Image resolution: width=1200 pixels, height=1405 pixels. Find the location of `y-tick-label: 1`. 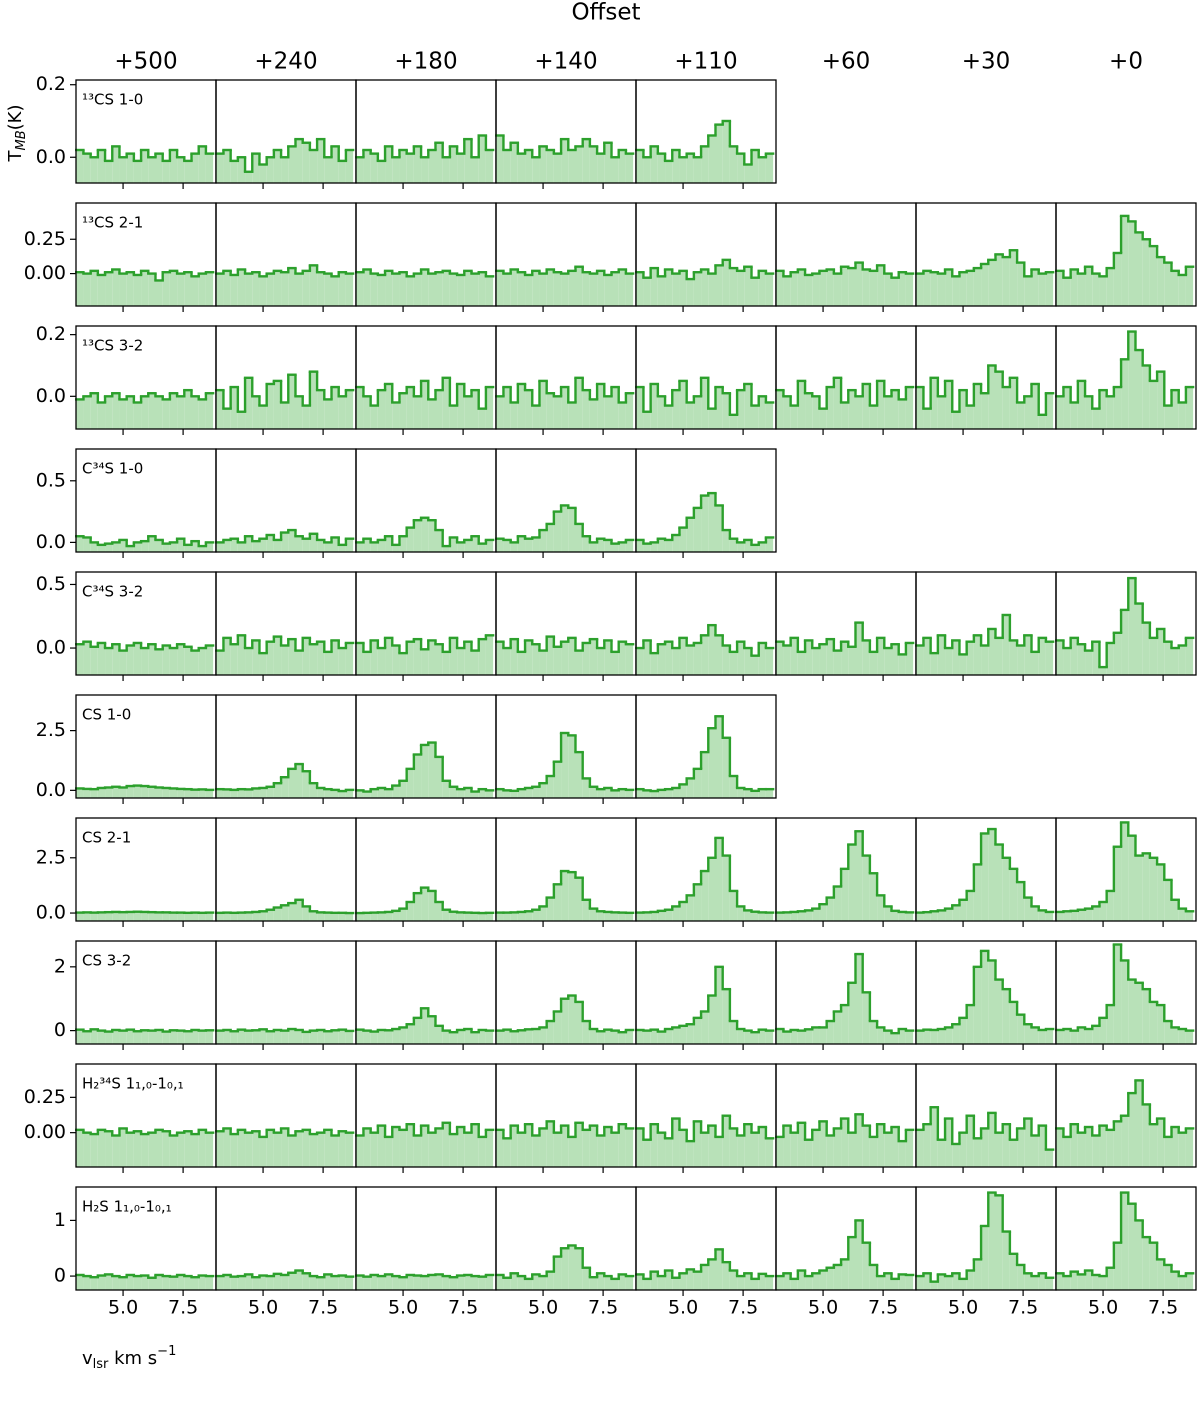

y-tick-label: 1 is located at coordinates (60, 1220).